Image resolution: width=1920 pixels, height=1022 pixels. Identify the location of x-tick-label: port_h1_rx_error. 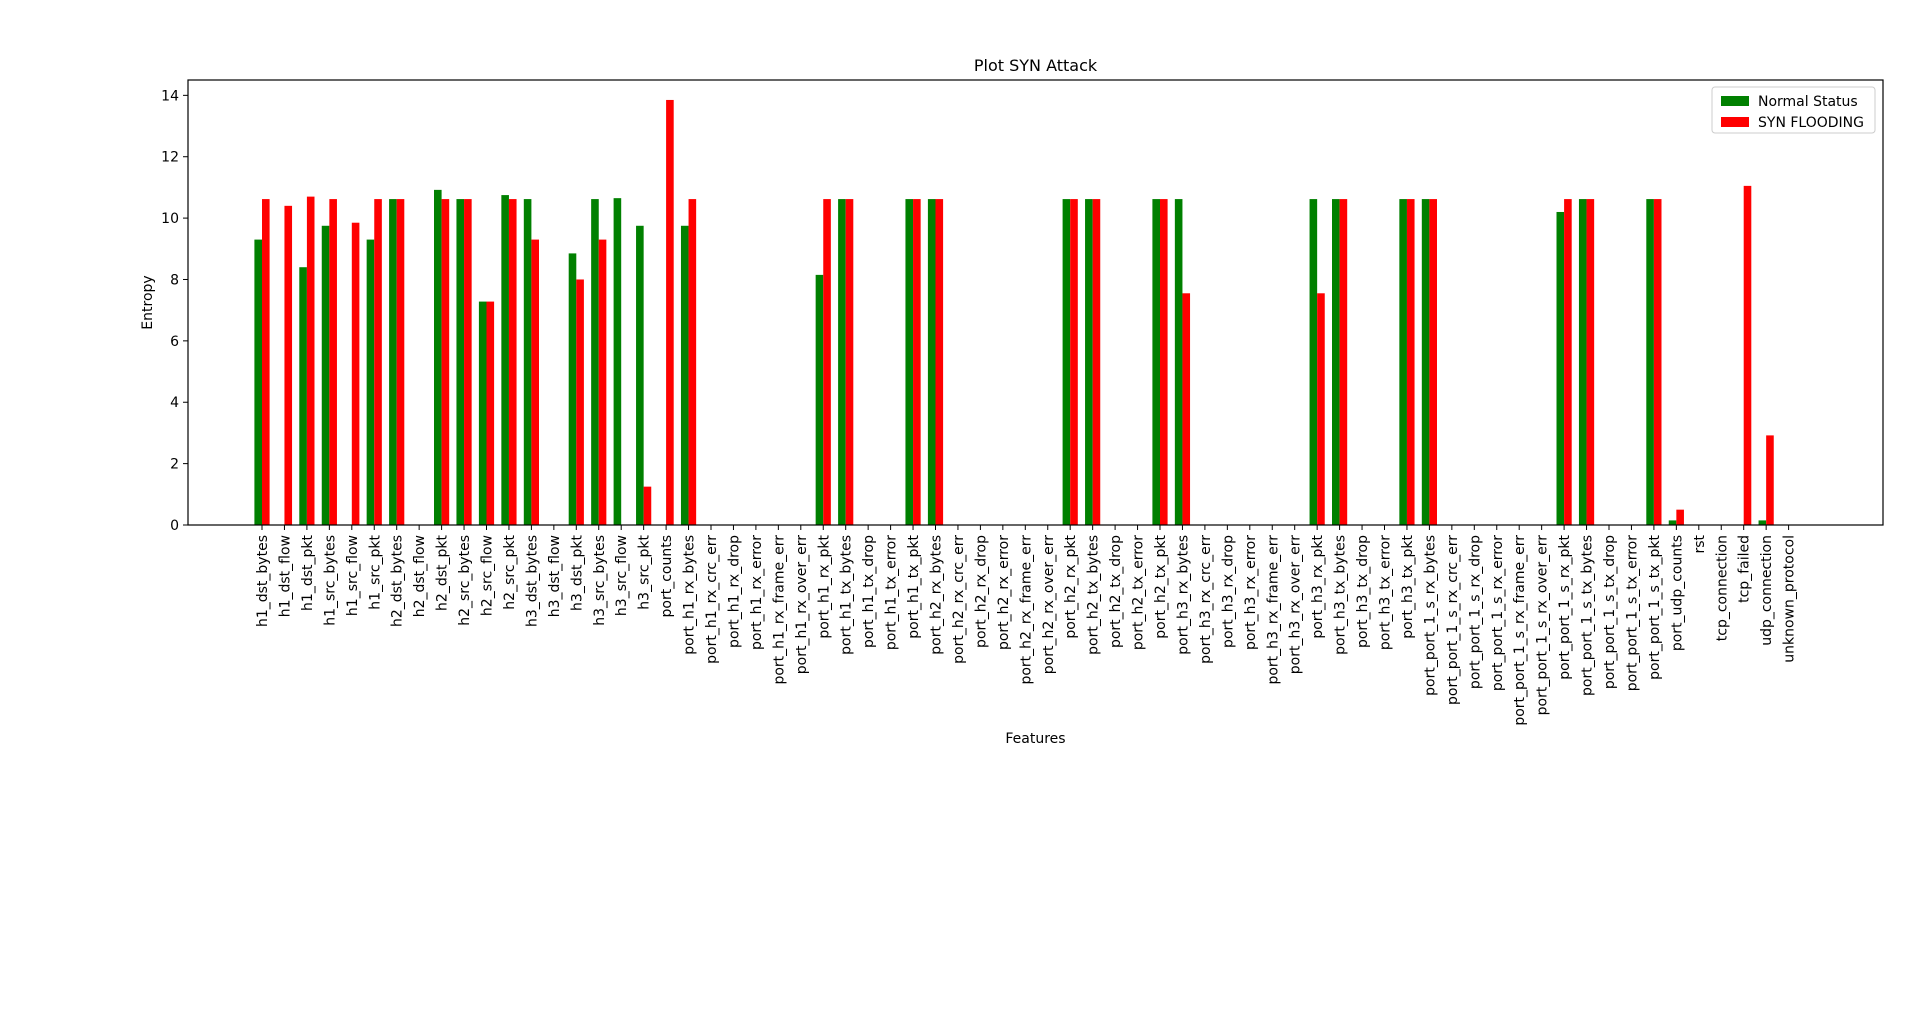
(757, 592).